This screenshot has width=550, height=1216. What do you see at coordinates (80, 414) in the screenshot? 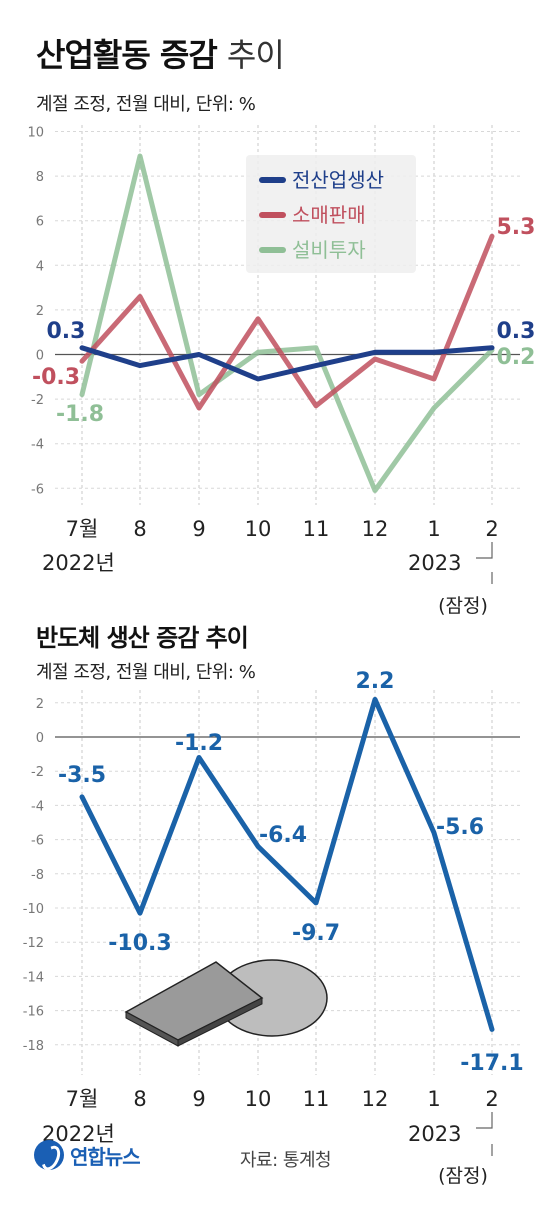
I see `data-label: -1.8` at bounding box center [80, 414].